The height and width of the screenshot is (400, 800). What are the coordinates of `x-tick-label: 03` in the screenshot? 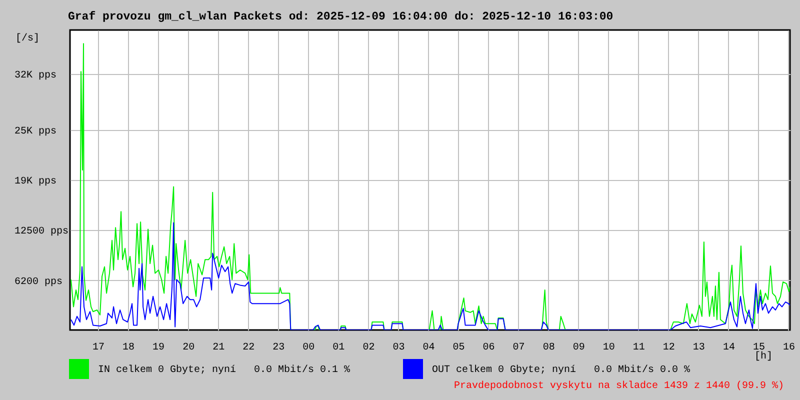 It's located at (398, 348).